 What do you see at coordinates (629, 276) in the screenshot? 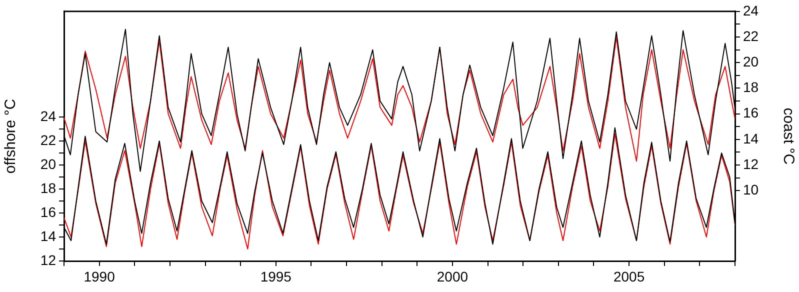
I see `x-tick-label: 2005` at bounding box center [629, 276].